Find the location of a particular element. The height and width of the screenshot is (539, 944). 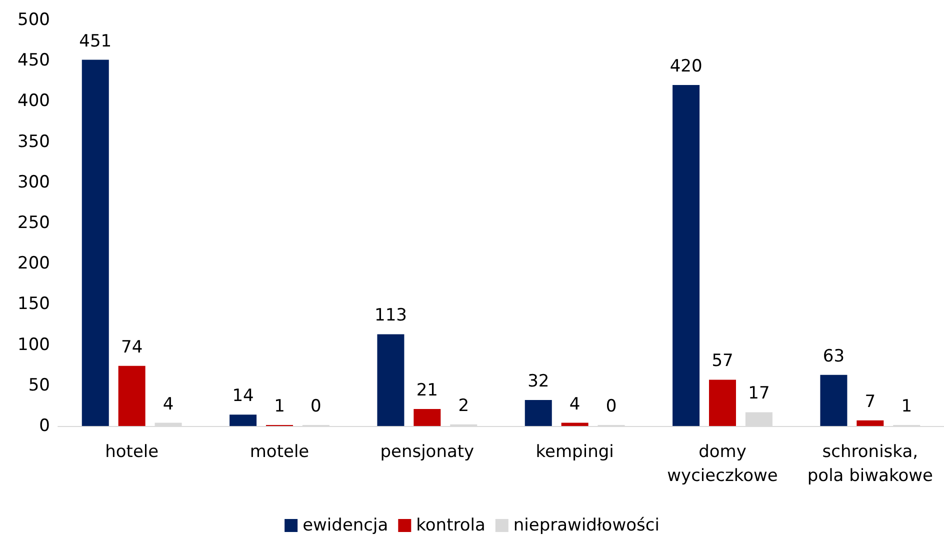

legend-label: kontrola is located at coordinates (451, 526).